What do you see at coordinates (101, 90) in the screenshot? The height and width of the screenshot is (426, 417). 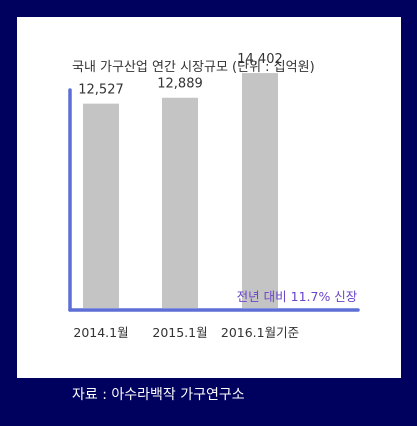 I see `data-label-1: 12,527` at bounding box center [101, 90].